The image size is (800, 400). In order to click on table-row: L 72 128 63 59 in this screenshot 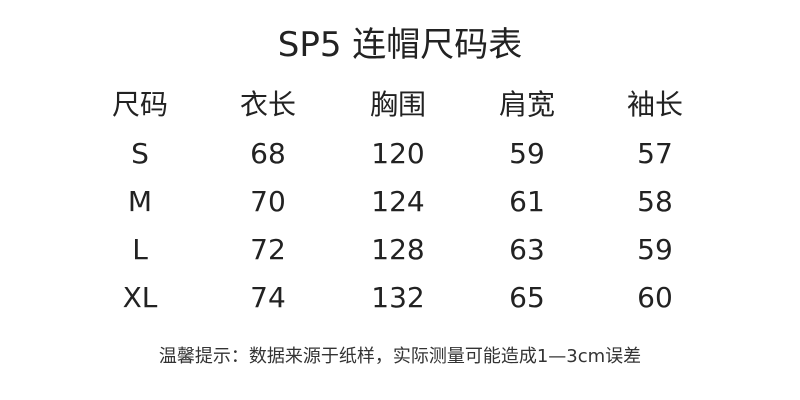, I will do `click(400, 250)`.